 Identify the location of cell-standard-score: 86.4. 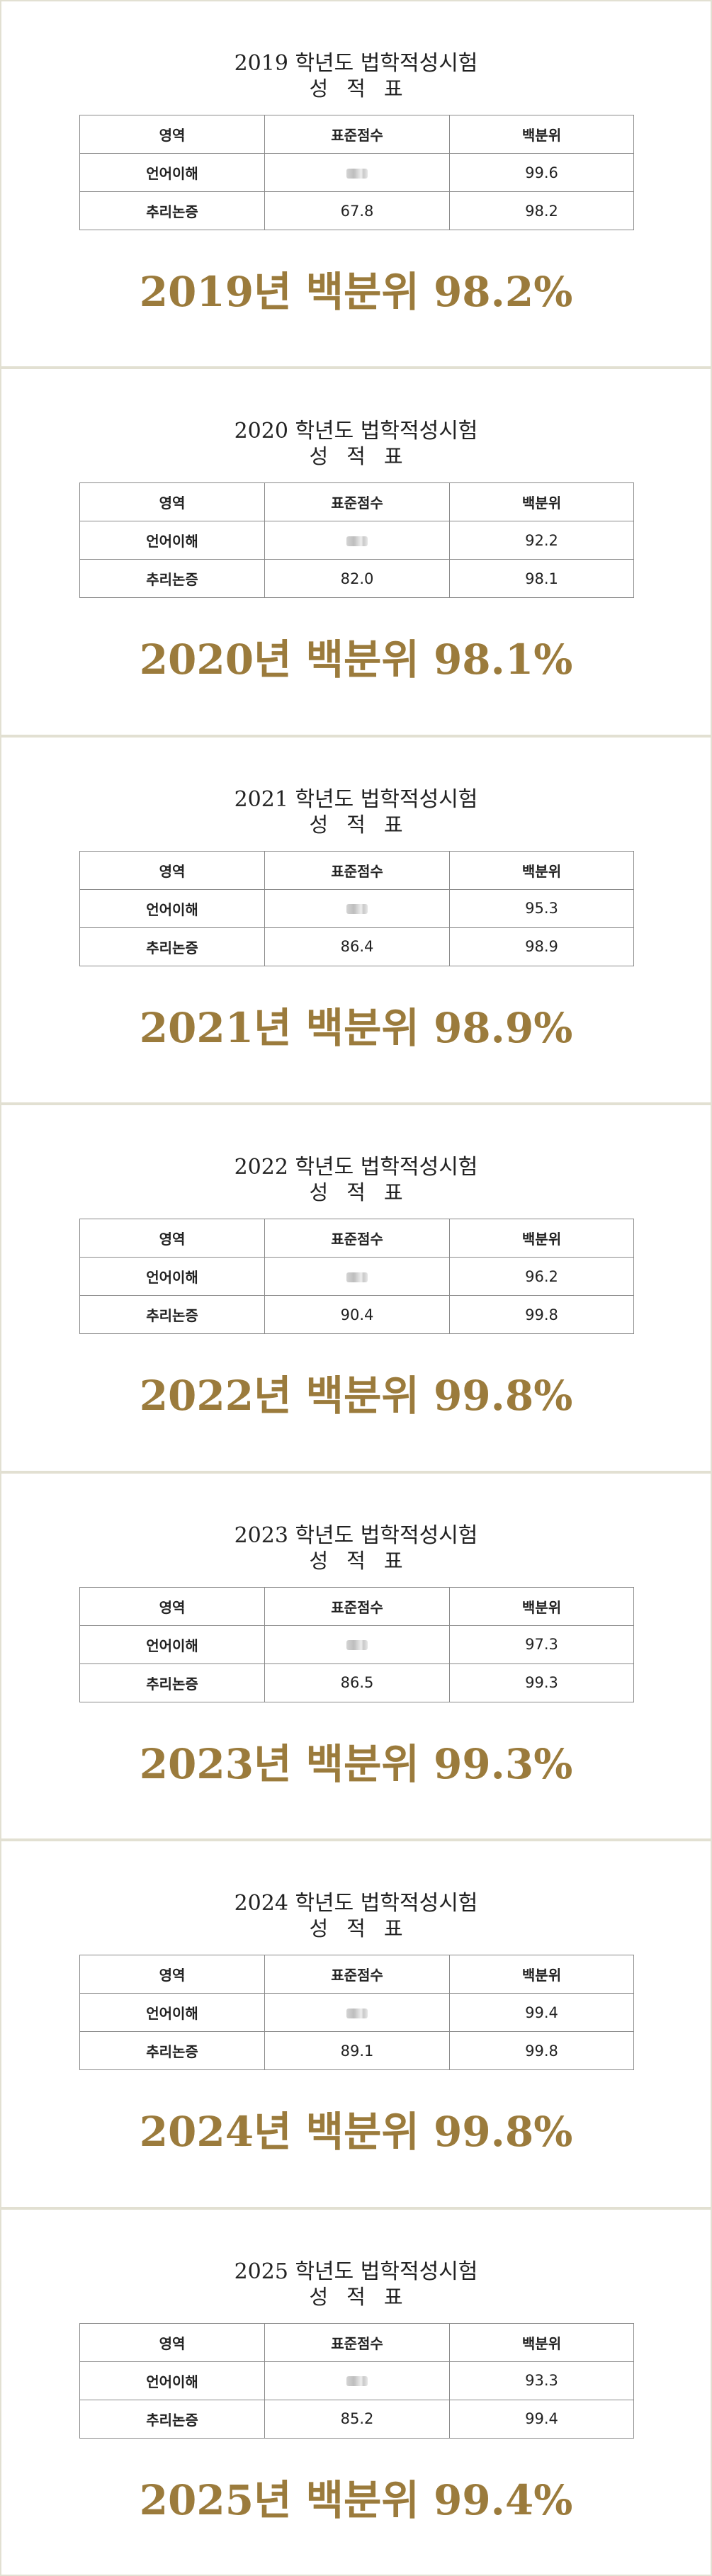
(357, 946).